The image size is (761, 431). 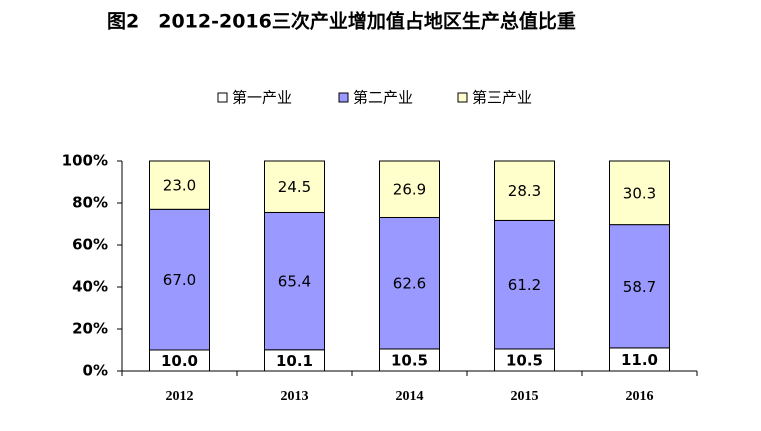 What do you see at coordinates (640, 396) in the screenshot?
I see `x-tick-label: 2016` at bounding box center [640, 396].